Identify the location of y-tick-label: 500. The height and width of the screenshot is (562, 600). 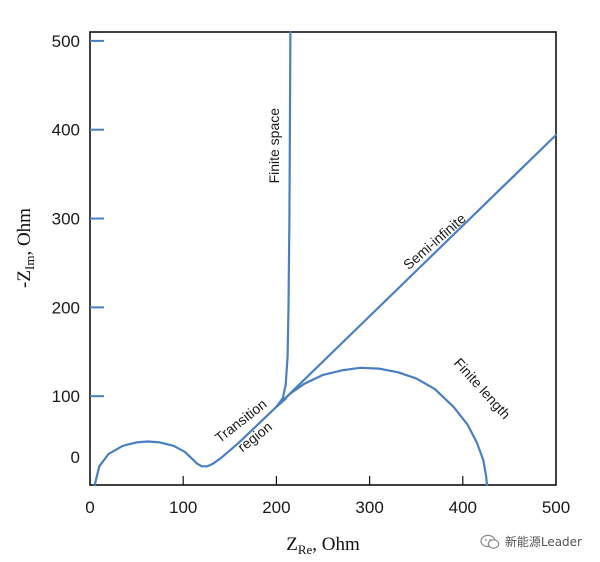
(66, 41).